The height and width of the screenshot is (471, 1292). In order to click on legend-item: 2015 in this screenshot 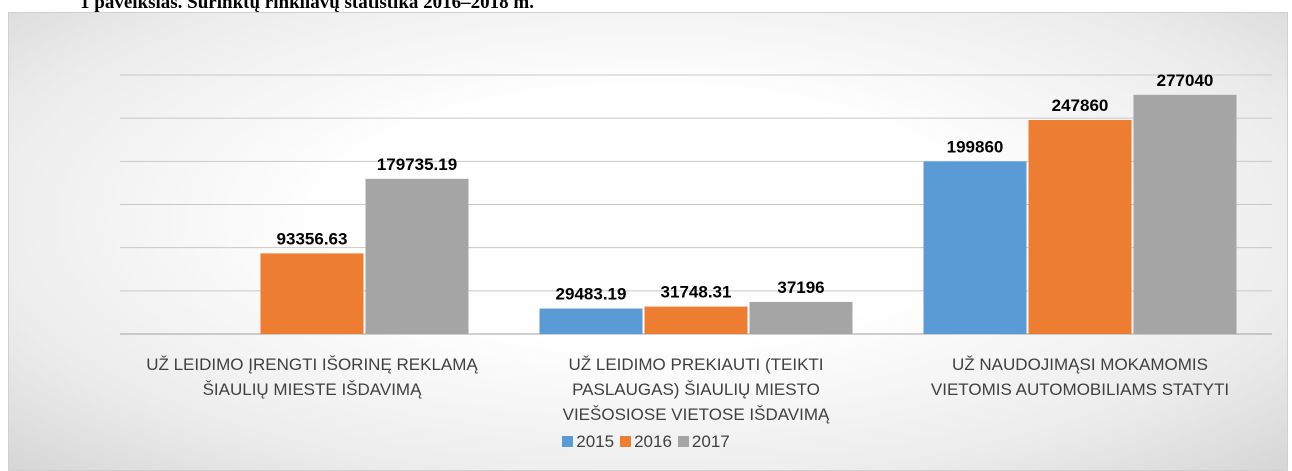, I will do `click(588, 442)`.